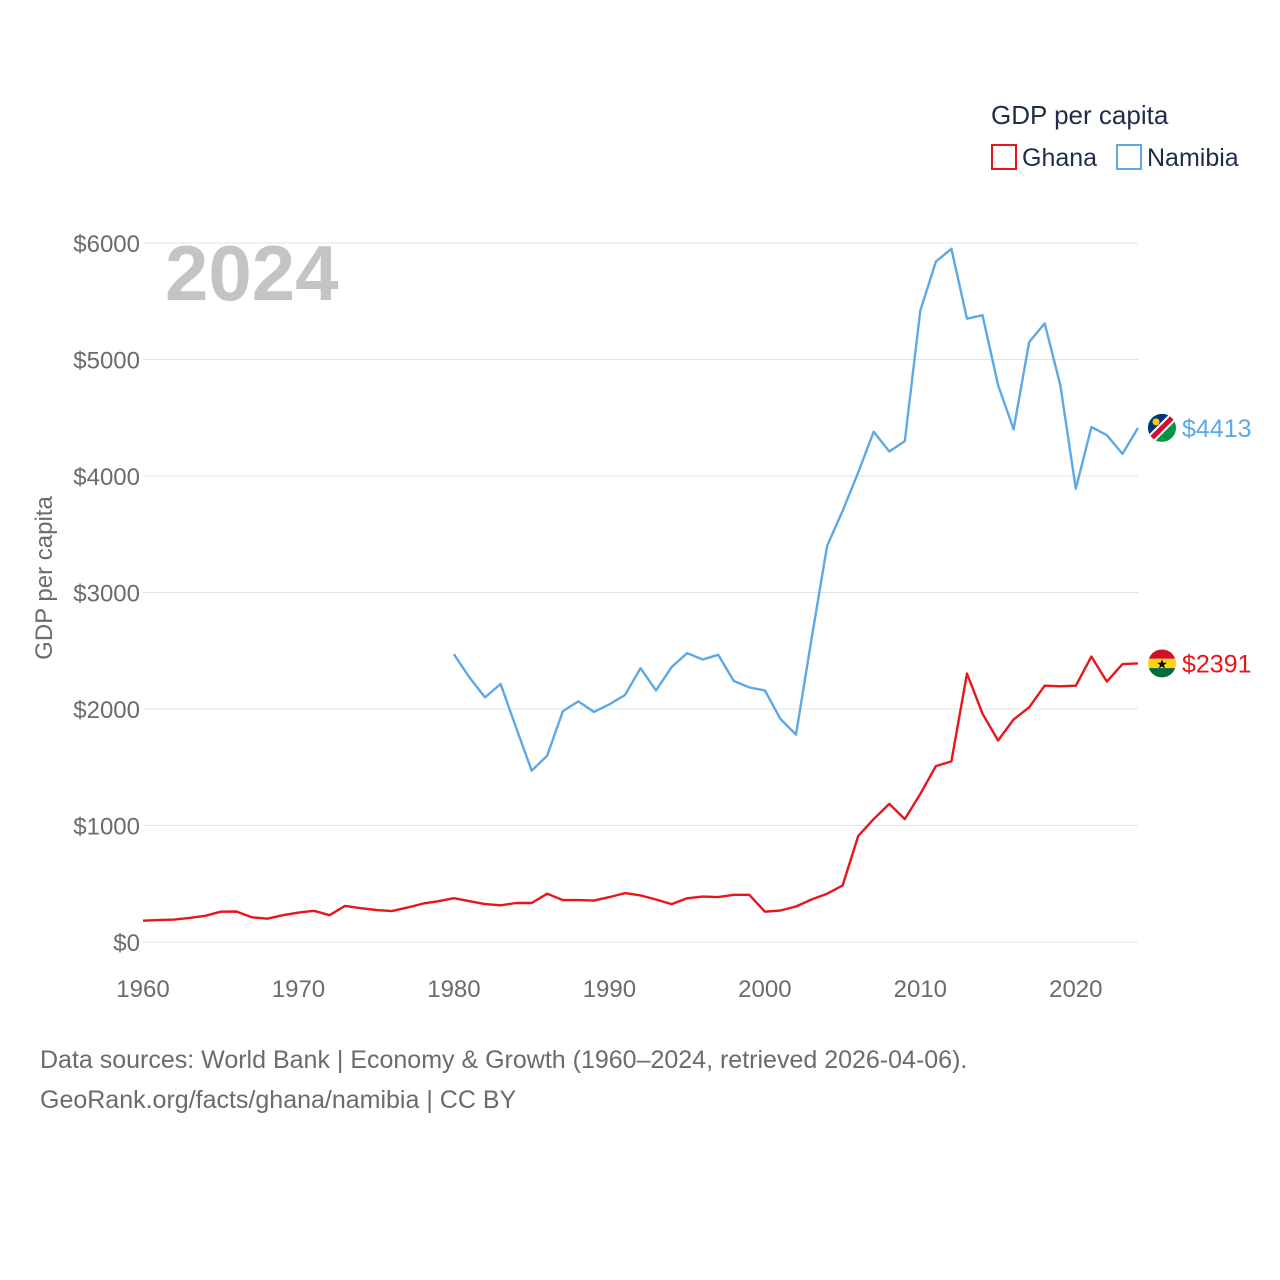 This screenshot has height=1280, width=1280. Describe the element at coordinates (44, 578) in the screenshot. I see `y-axis-title: GDP per capita` at that location.